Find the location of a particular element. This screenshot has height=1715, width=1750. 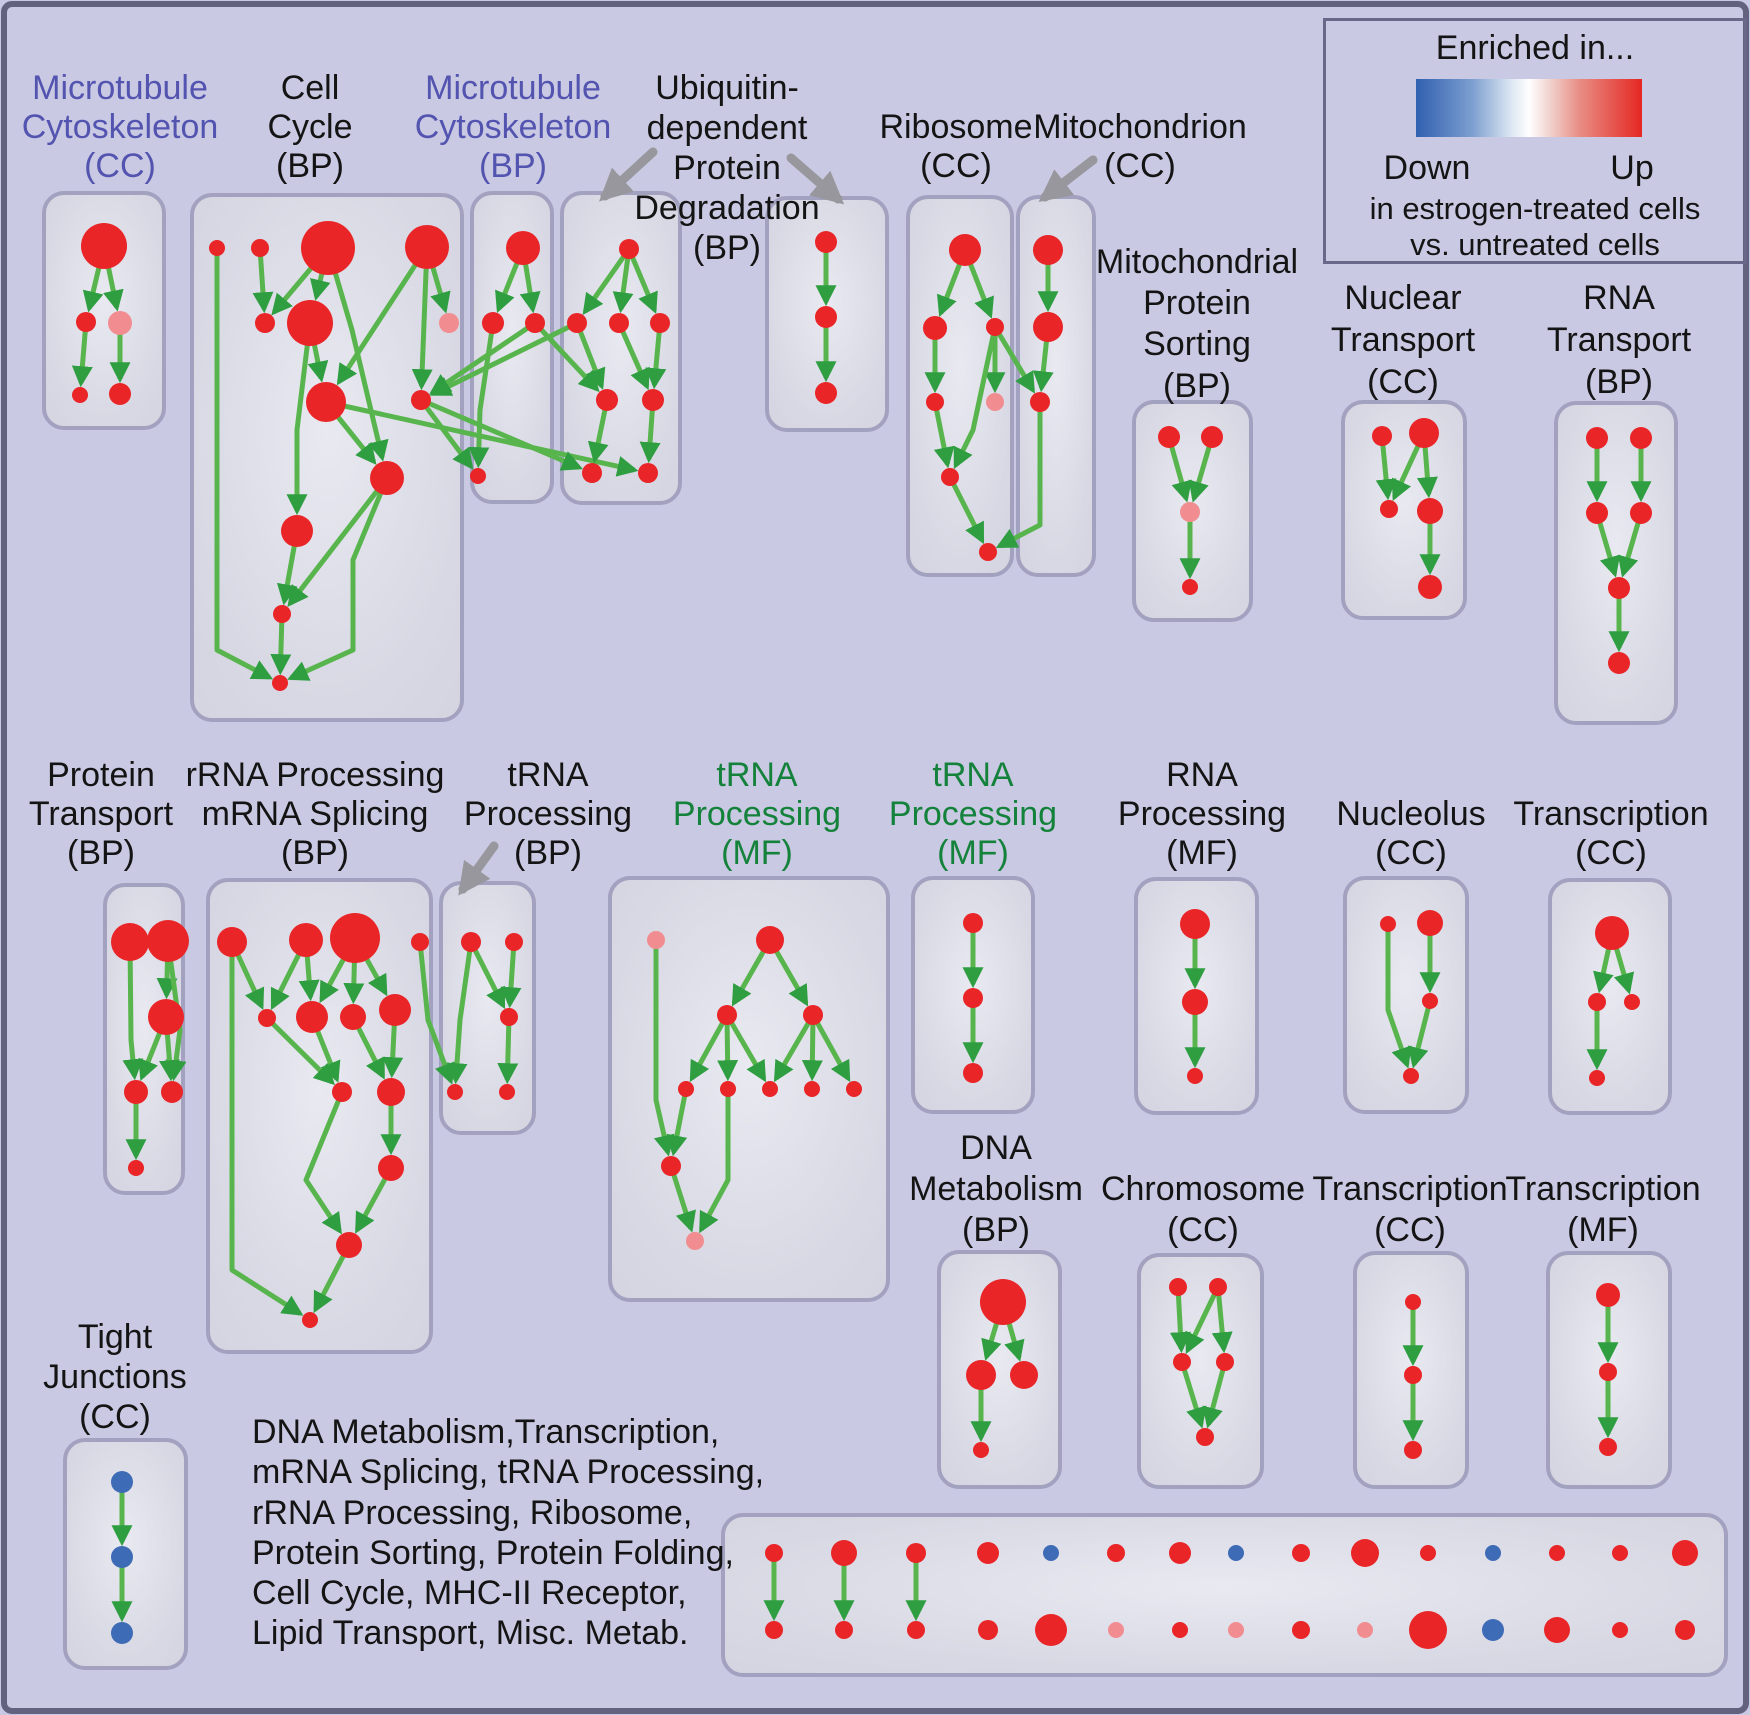

cluster-label: tRNA is located at coordinates (548, 775).